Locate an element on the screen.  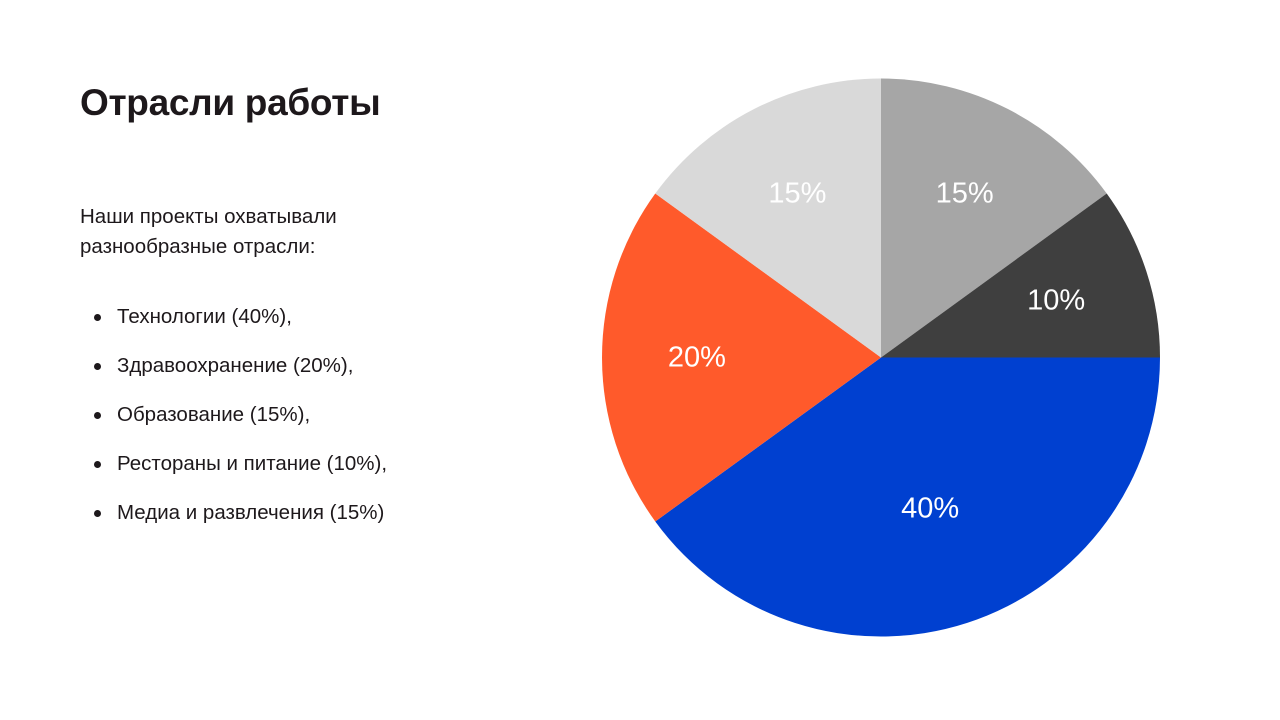
slice-label: 10% is located at coordinates (1056, 301).